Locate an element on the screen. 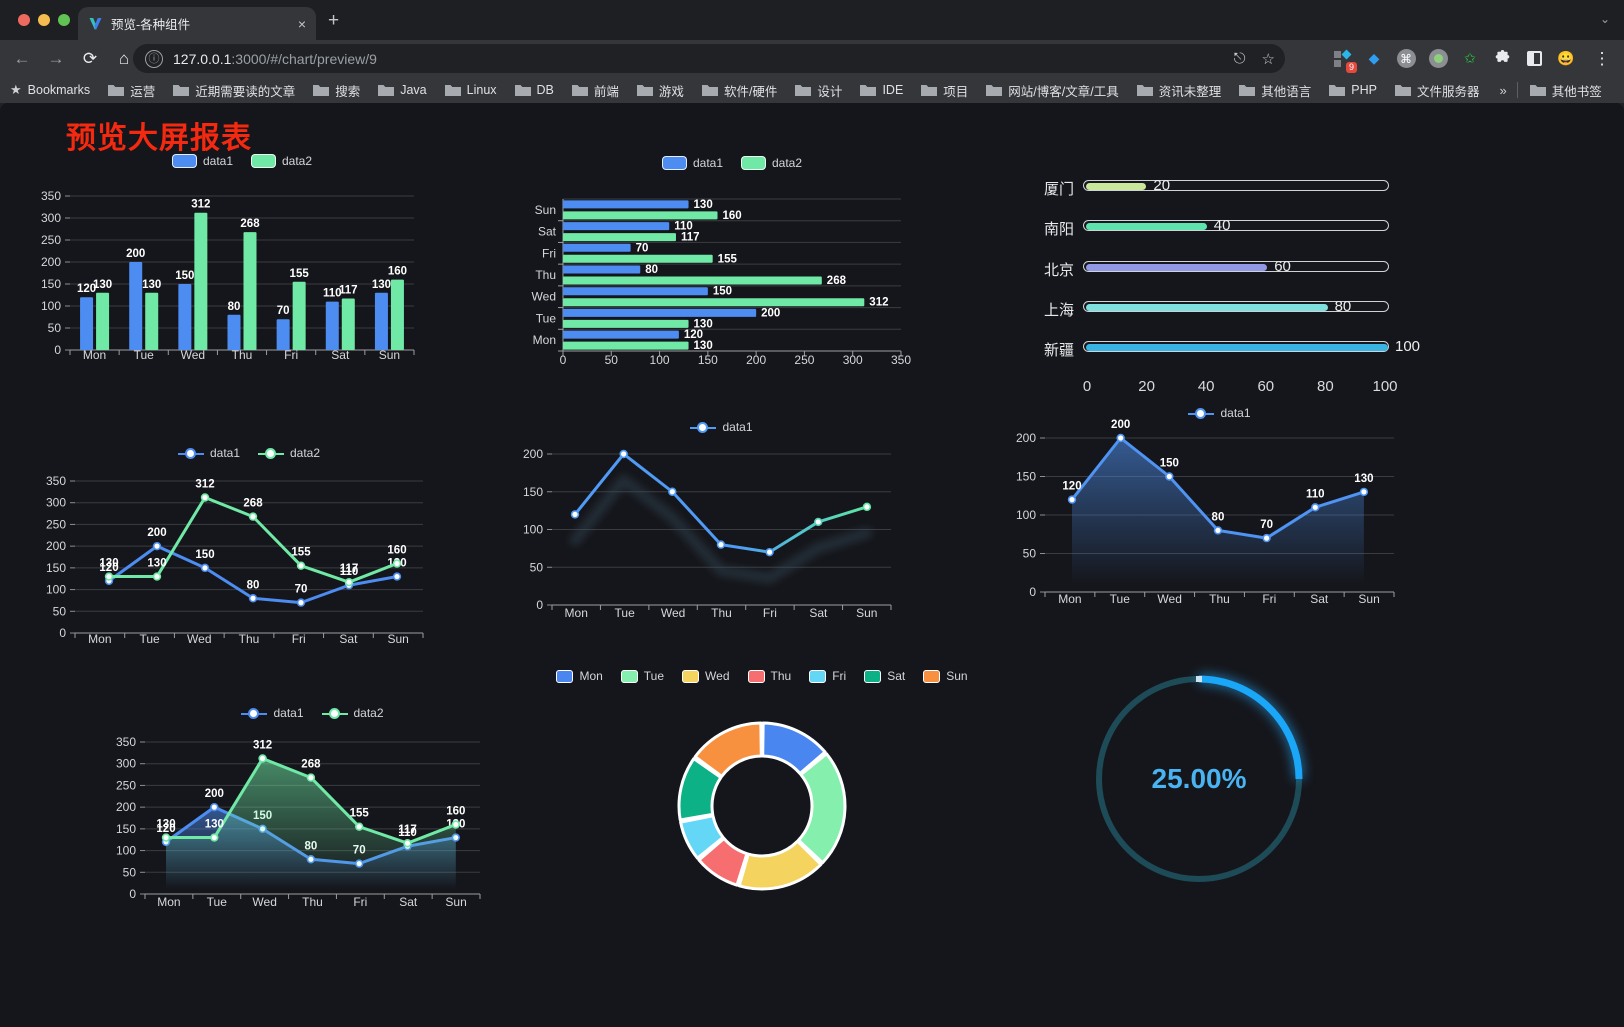 Image resolution: width=1624 pixels, height=1027 pixels. bookmark-folder: 资讯未整理 is located at coordinates (1179, 90).